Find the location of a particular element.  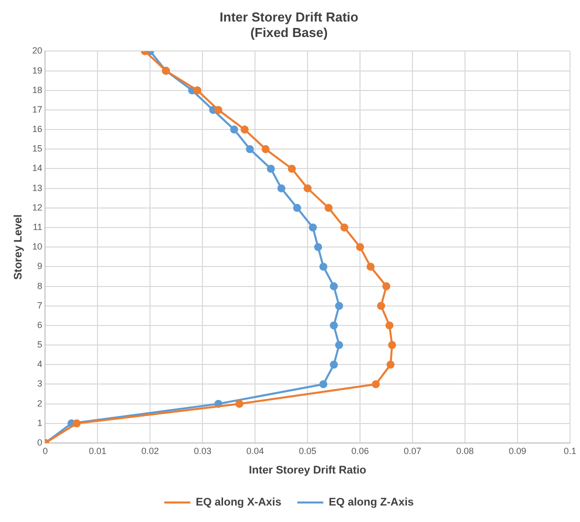

y-tick-label: 16 is located at coordinates (37, 129).